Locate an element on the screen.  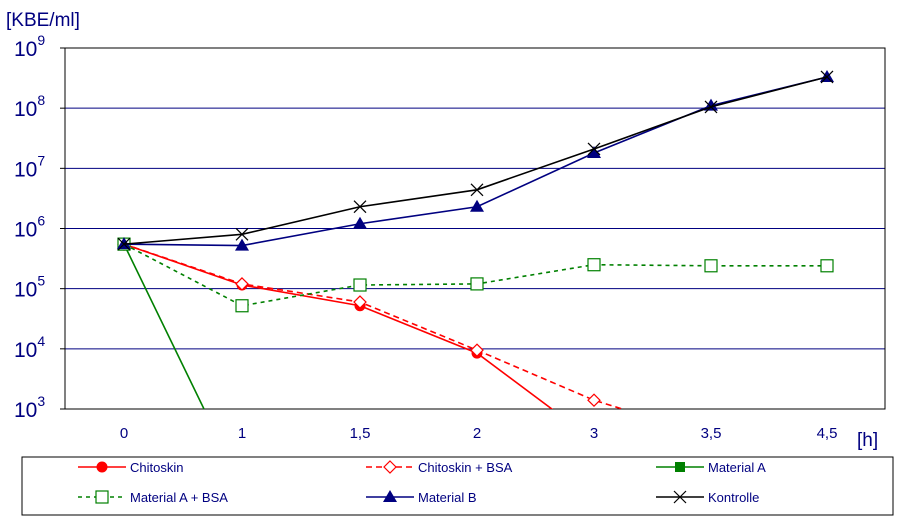
legend-entry: Chitoskin + BSA is located at coordinates (439, 467).